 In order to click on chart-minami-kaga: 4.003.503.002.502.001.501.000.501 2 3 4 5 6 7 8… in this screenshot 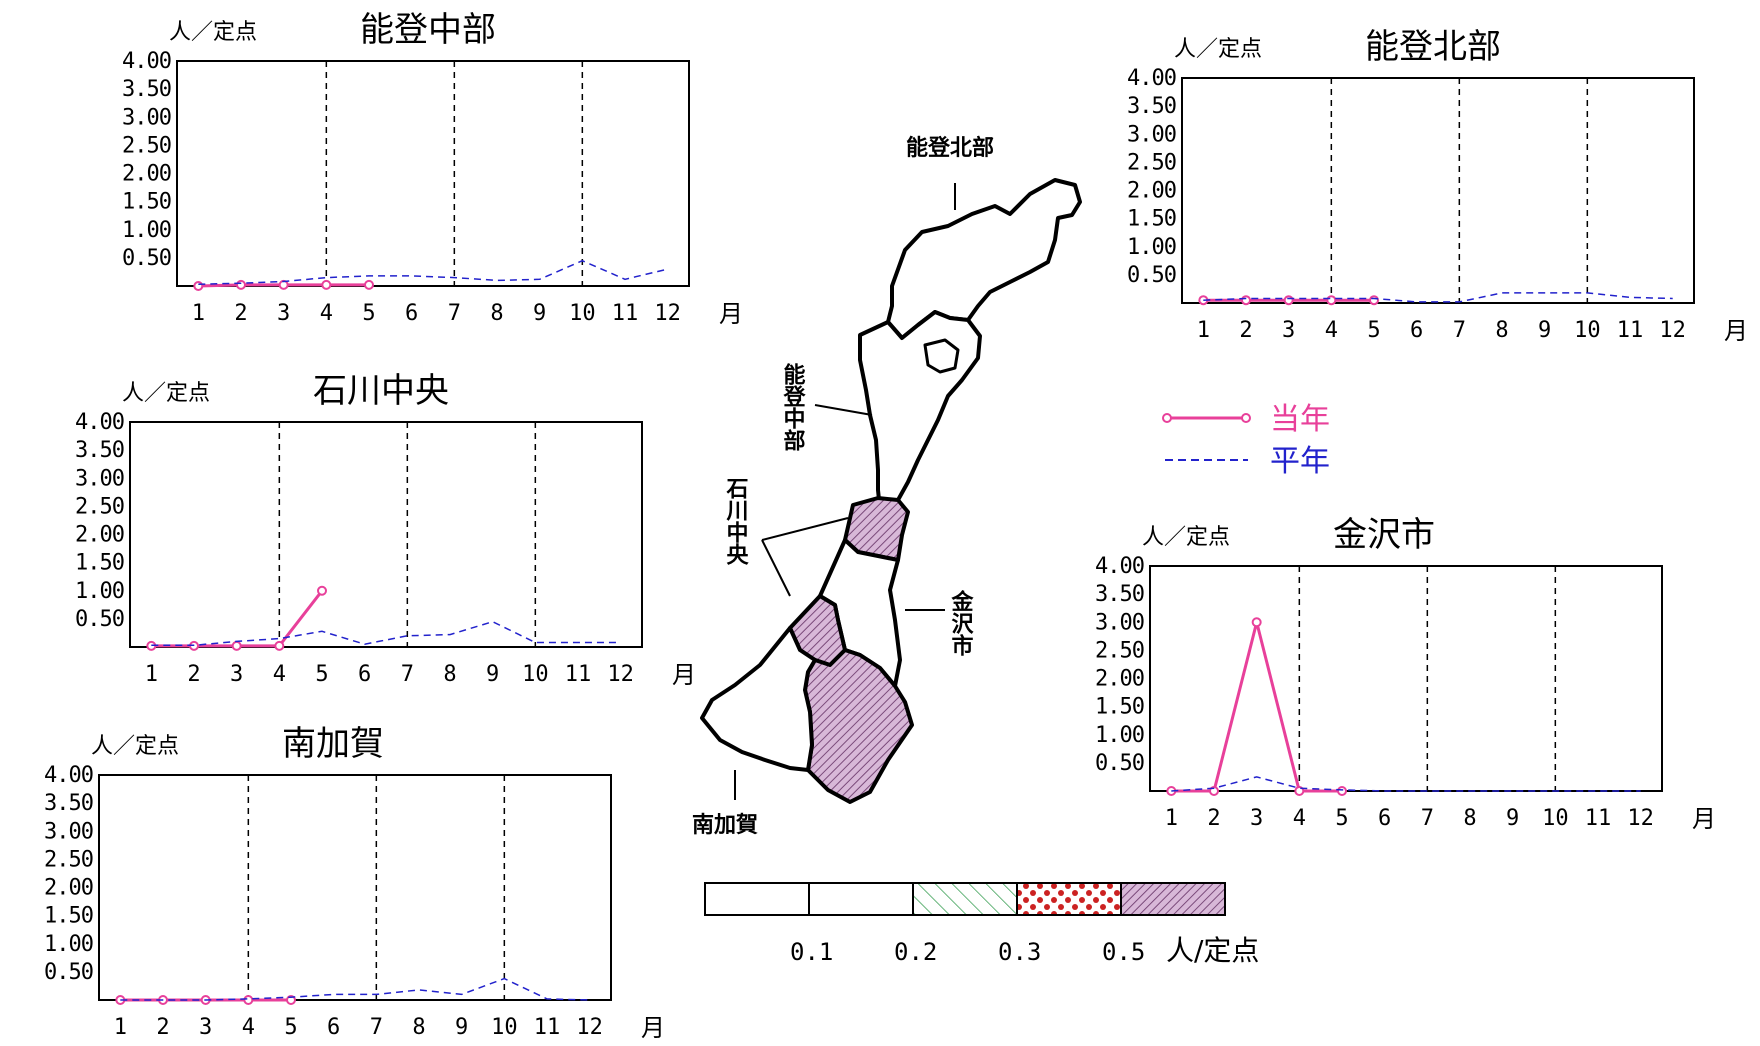, I will do `click(354, 883)`.